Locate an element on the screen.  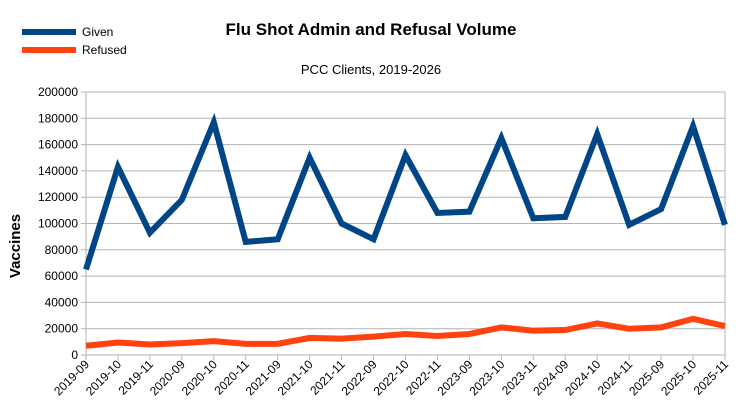
x-tick-label: 2024-10 is located at coordinates (582, 377).